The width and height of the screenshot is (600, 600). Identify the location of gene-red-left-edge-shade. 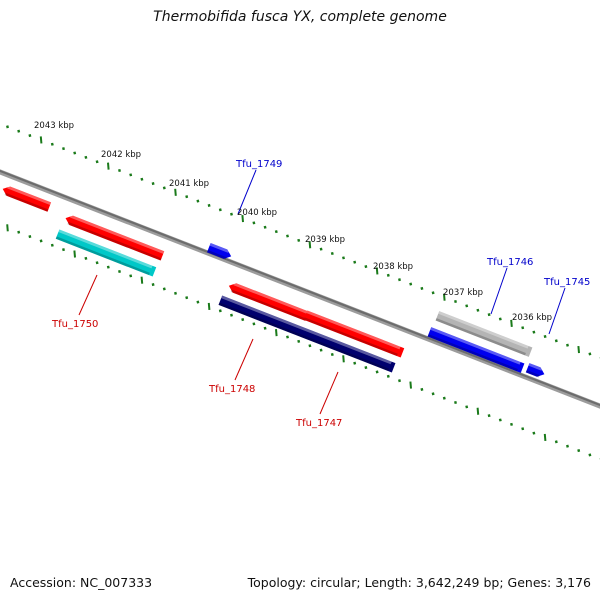
(26, 202).